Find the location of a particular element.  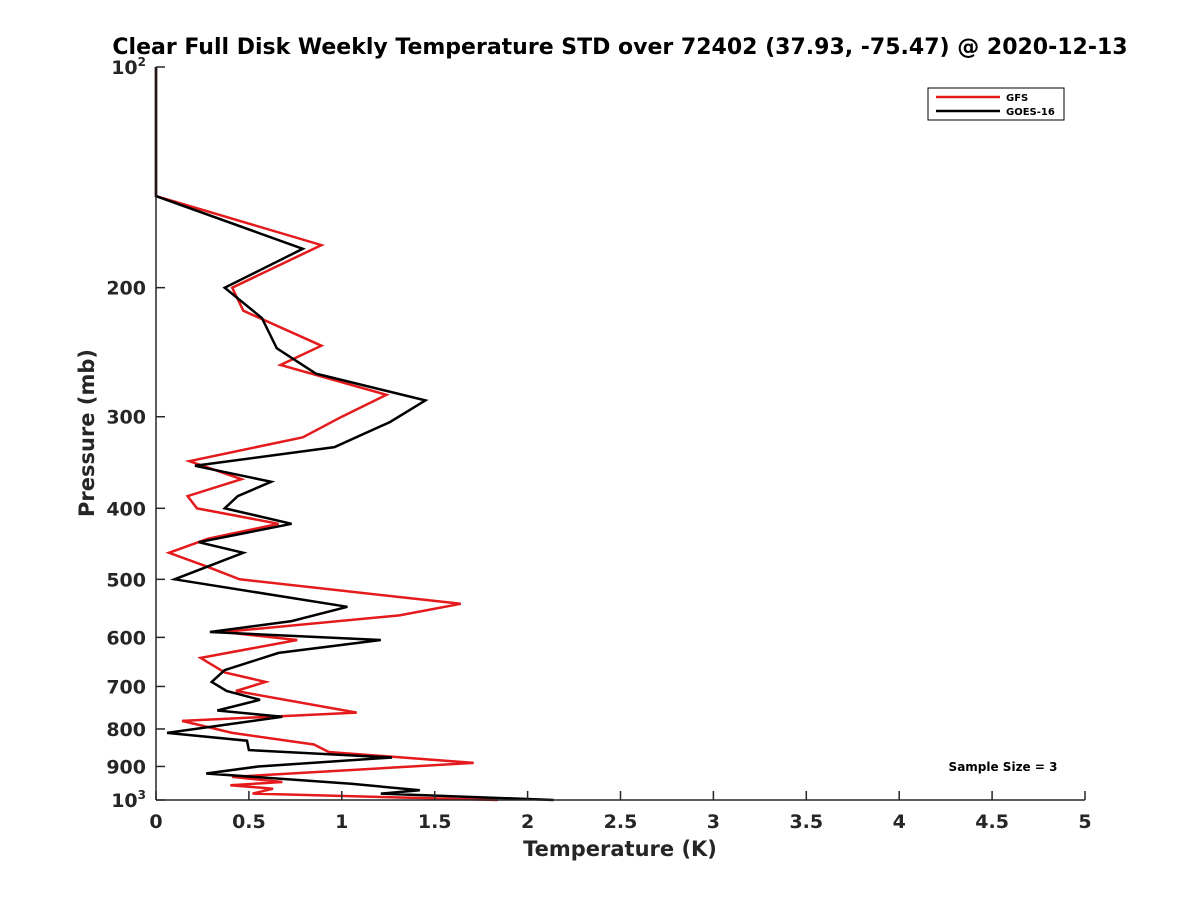

y-tick-label: 500 is located at coordinates (126, 580).